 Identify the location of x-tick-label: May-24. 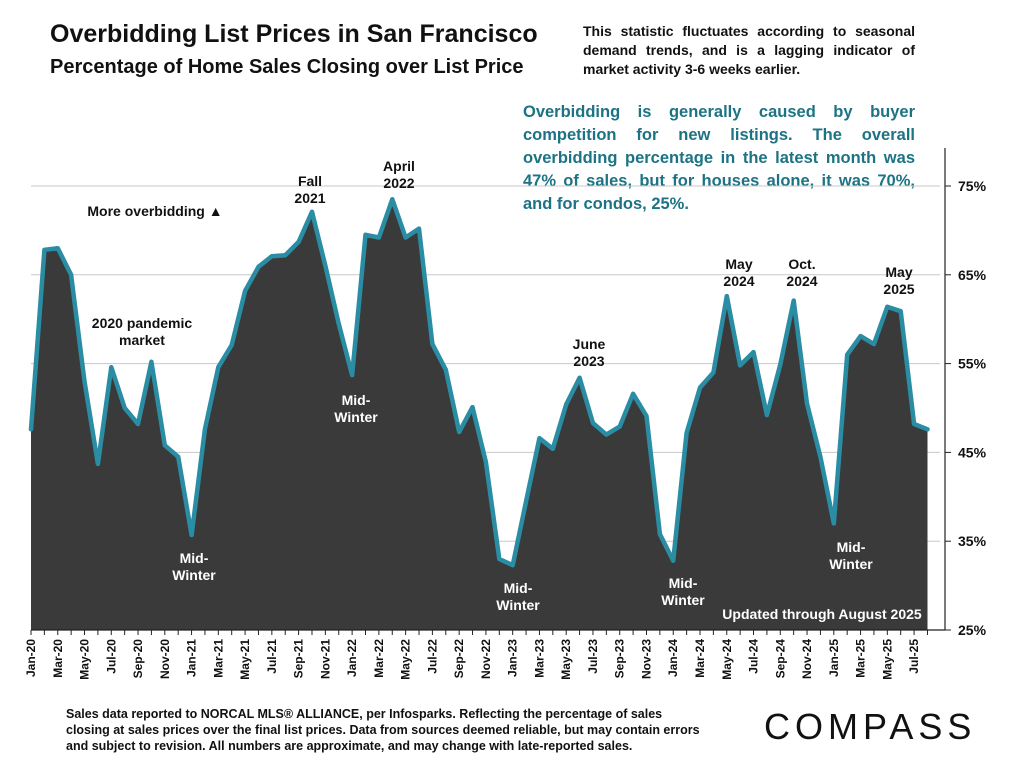
(727, 659).